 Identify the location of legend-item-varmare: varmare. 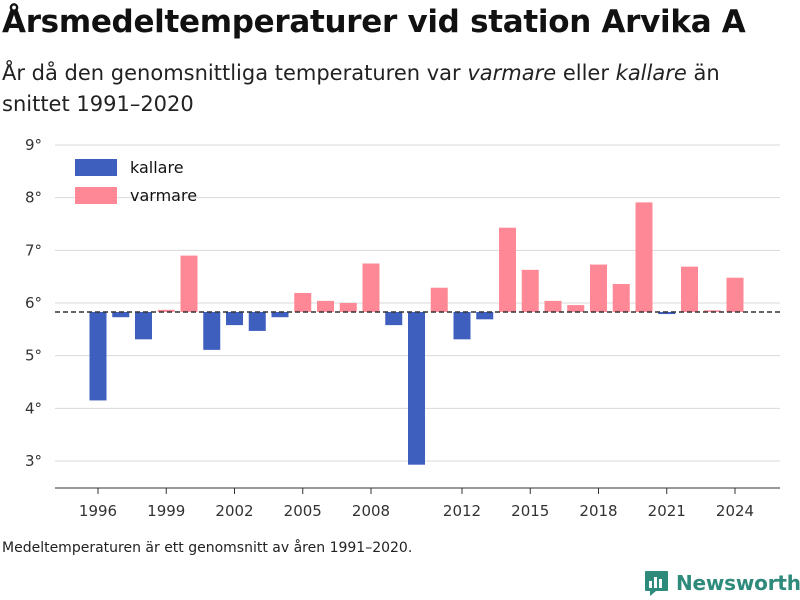
(136, 195).